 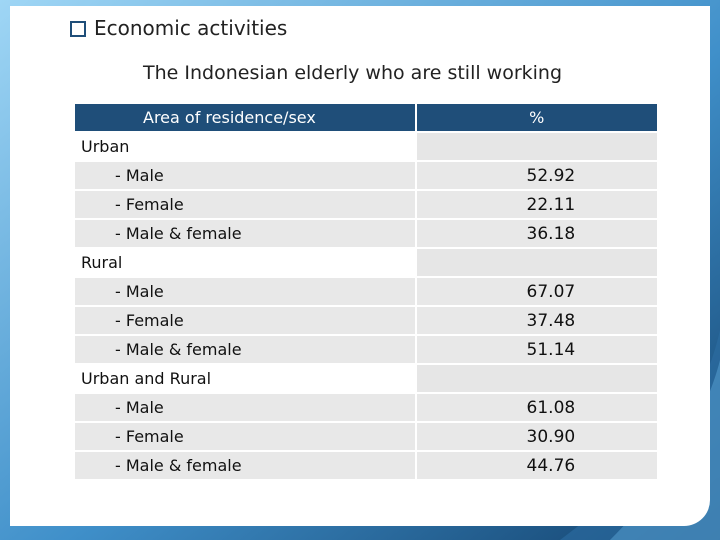 I want to click on section-label: Urban, so click(x=245, y=146).